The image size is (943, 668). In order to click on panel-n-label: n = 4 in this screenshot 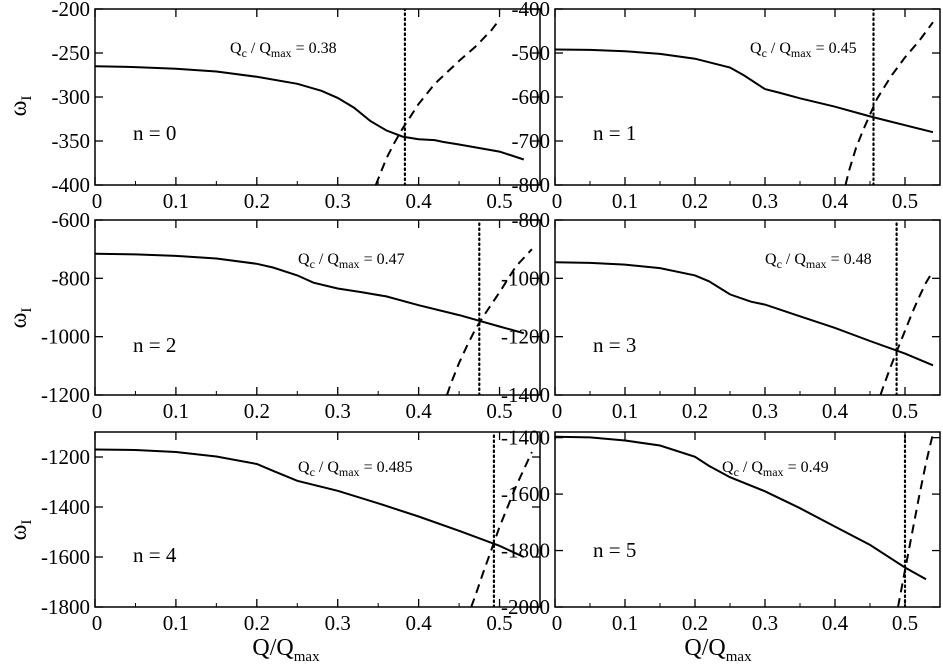, I will do `click(155, 555)`.